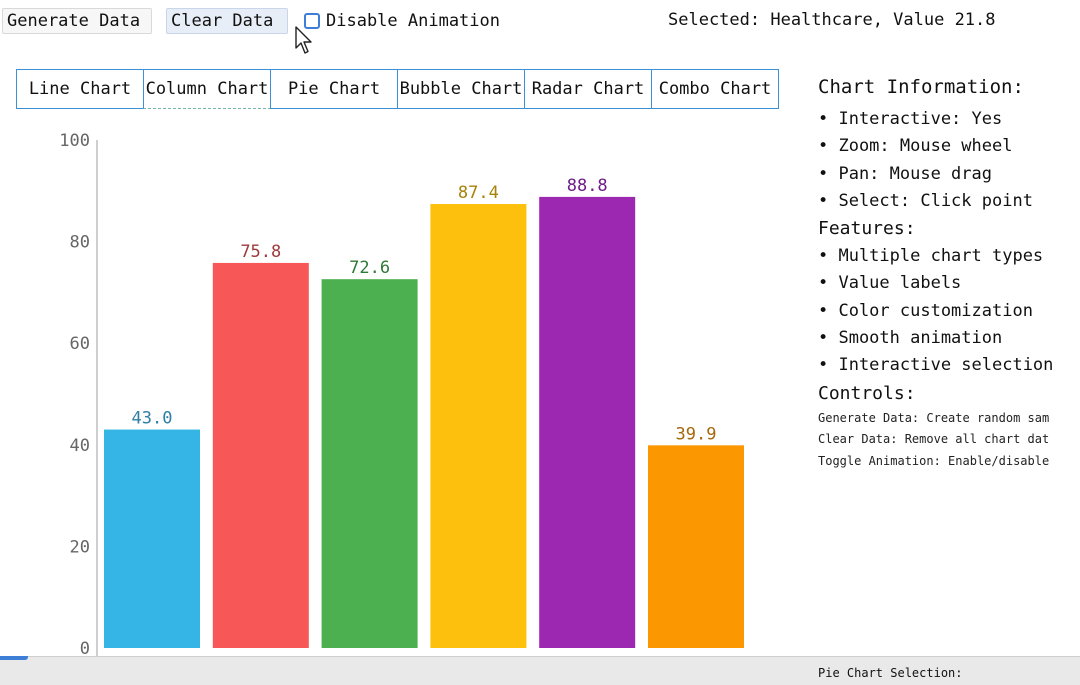 The image size is (1080, 685). I want to click on disable-animation-label: Disable Animation, so click(413, 21).